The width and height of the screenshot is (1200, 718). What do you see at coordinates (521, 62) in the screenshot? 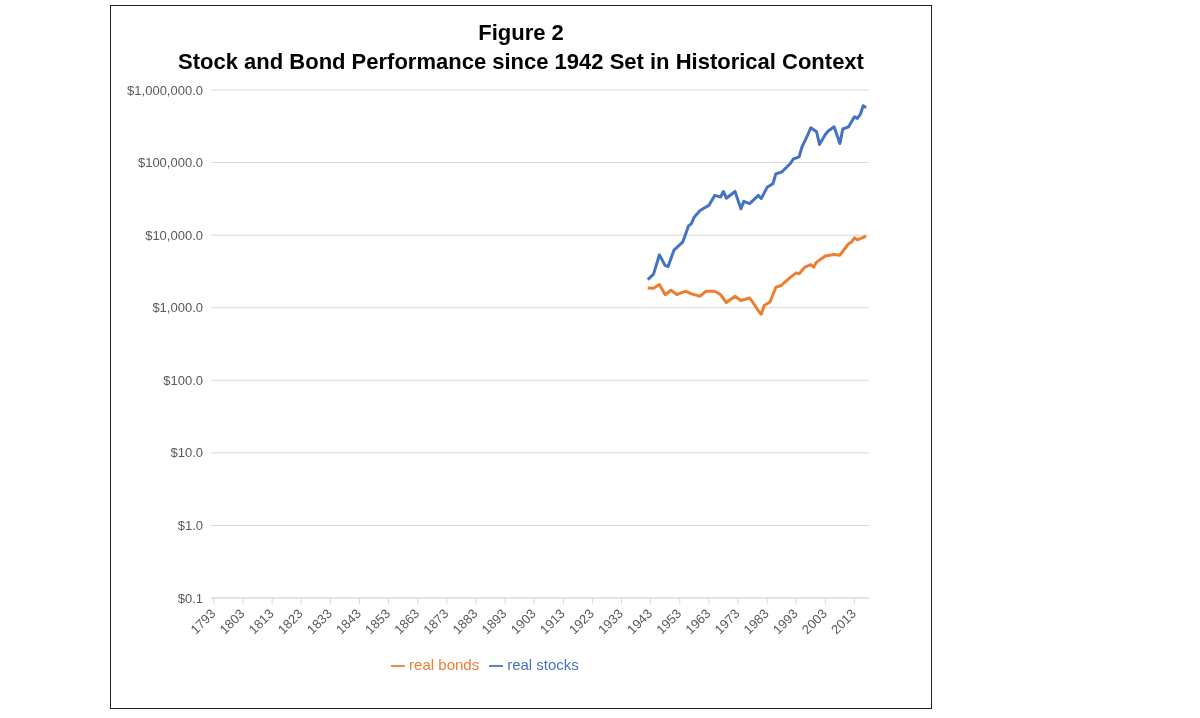
I see `chart-subtitle: Stock and Bond Performance since 1942 Set in Historical Context` at bounding box center [521, 62].